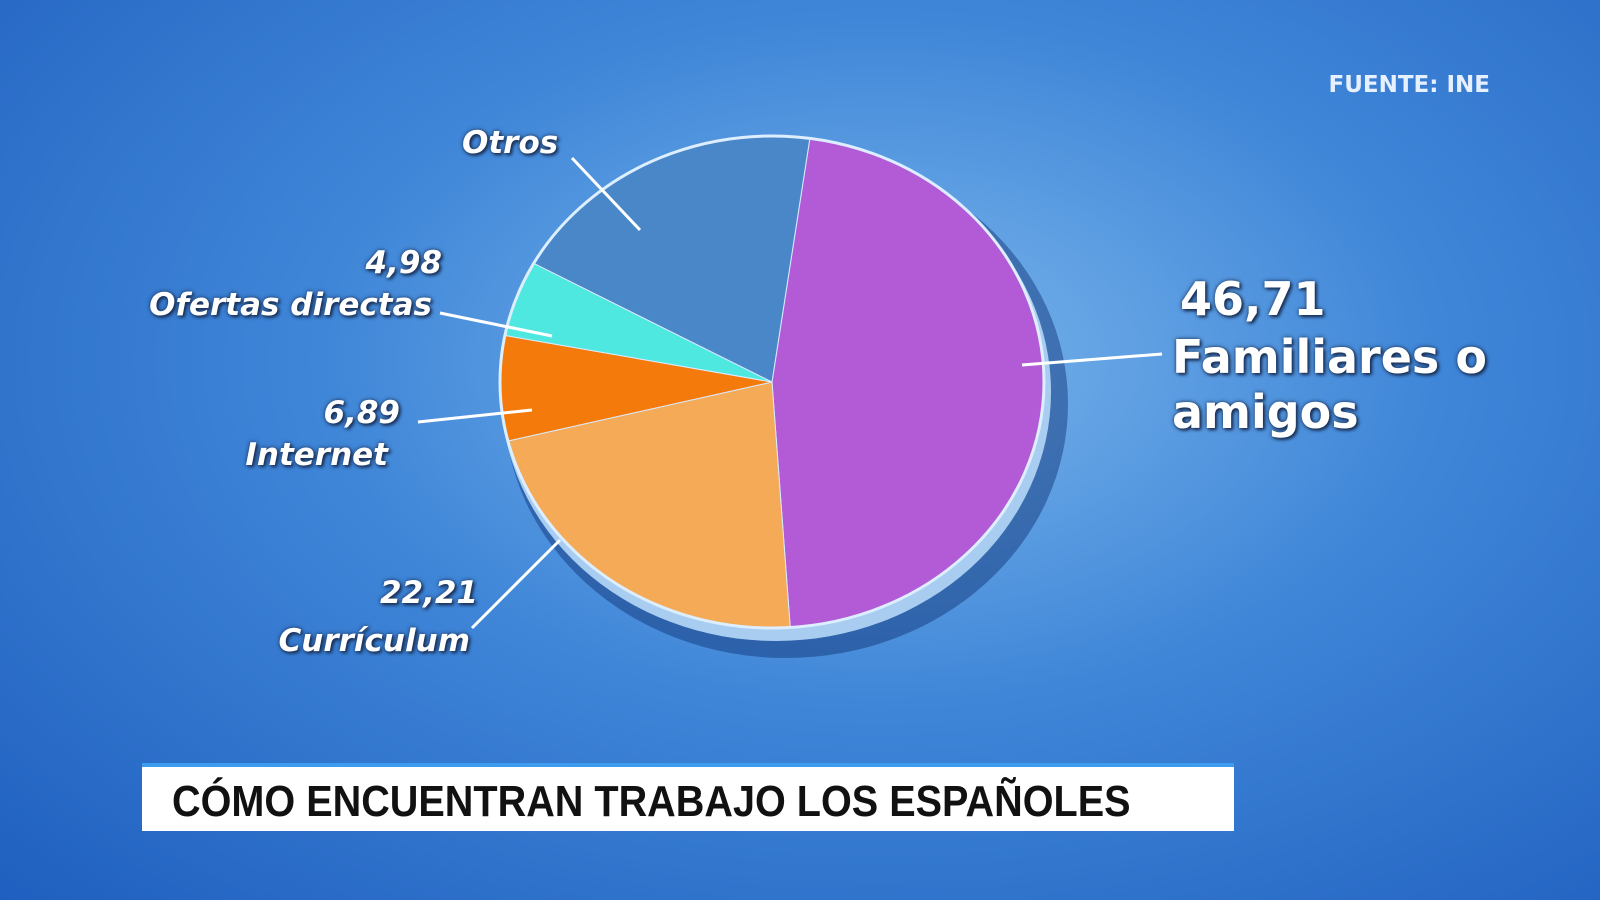  What do you see at coordinates (1253, 299) in the screenshot?
I see `value-label: 46,71` at bounding box center [1253, 299].